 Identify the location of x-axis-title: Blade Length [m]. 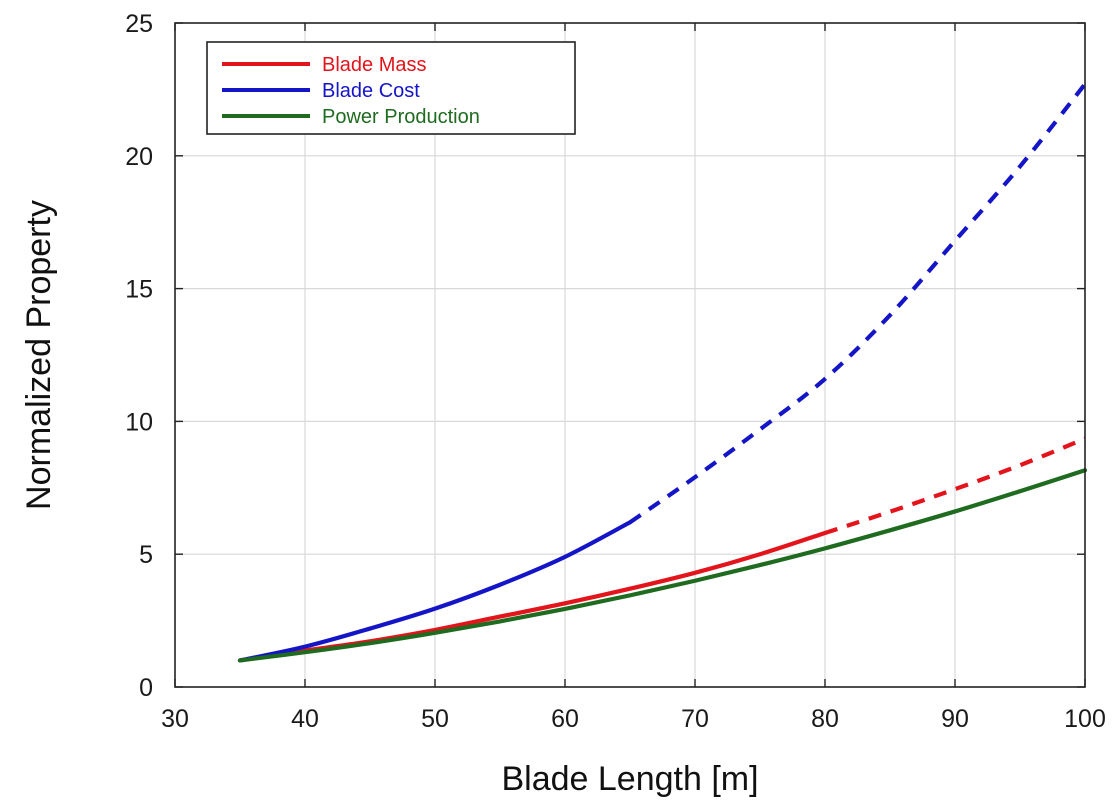
(629, 779).